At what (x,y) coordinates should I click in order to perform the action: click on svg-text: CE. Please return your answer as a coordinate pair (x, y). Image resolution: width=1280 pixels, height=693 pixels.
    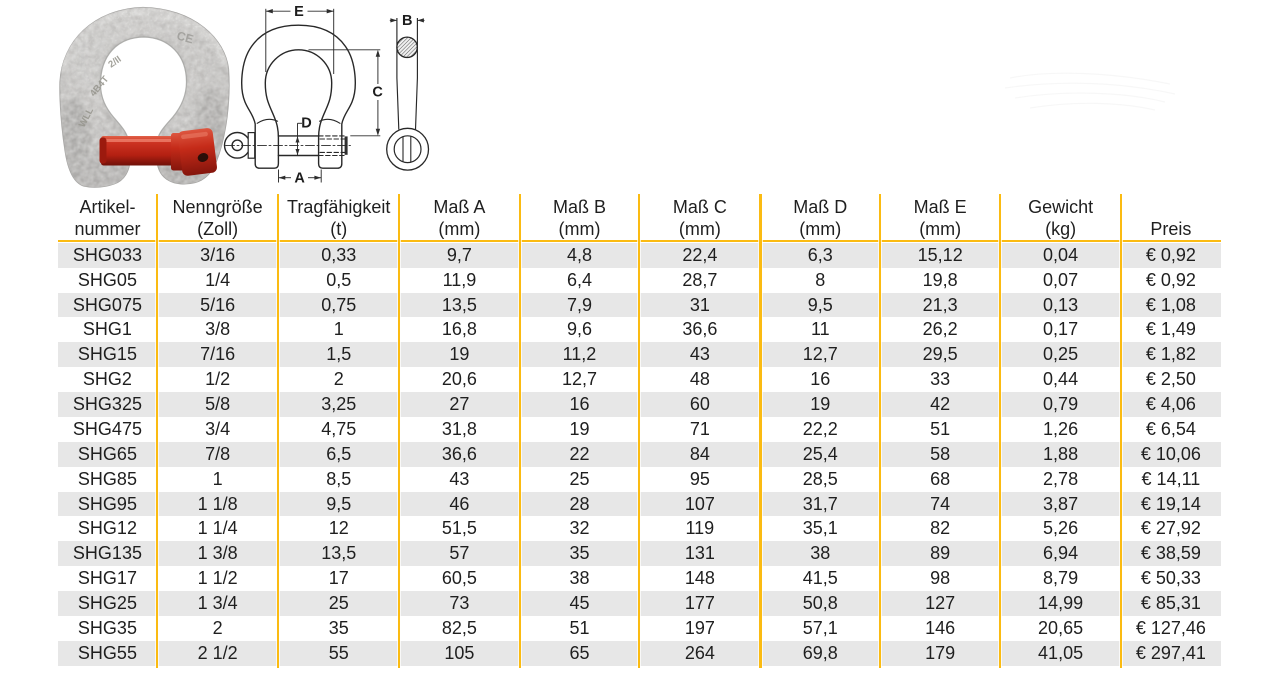
    Looking at the image, I should click on (185, 37).